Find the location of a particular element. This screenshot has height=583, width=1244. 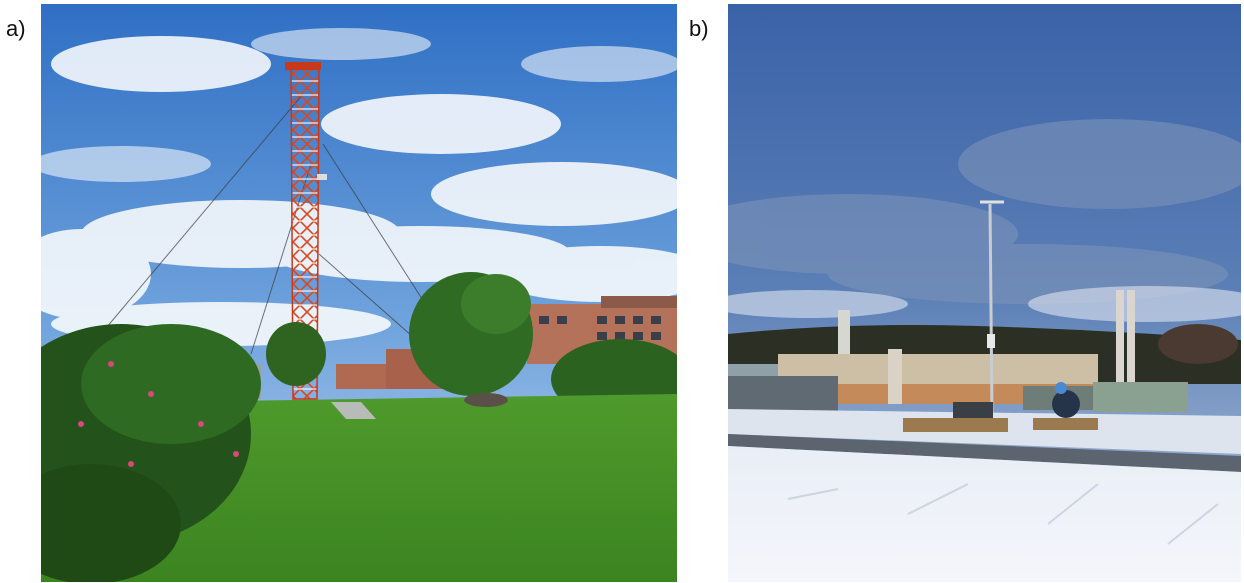

panel-label-b: b) is located at coordinates (699, 28).